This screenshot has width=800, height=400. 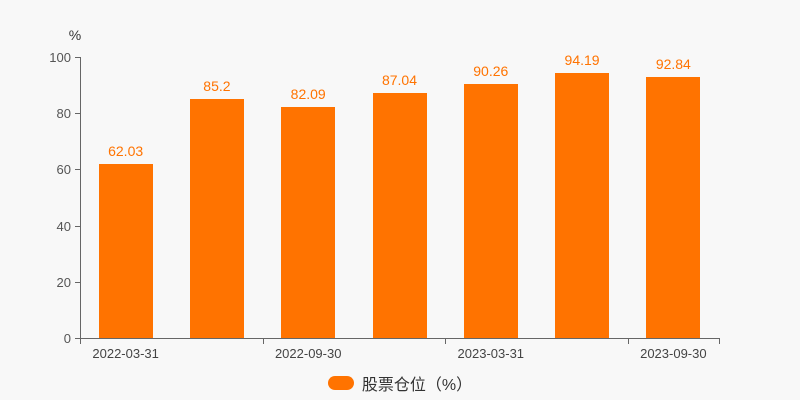 What do you see at coordinates (582, 60) in the screenshot?
I see `bar-value-label: 94.19` at bounding box center [582, 60].